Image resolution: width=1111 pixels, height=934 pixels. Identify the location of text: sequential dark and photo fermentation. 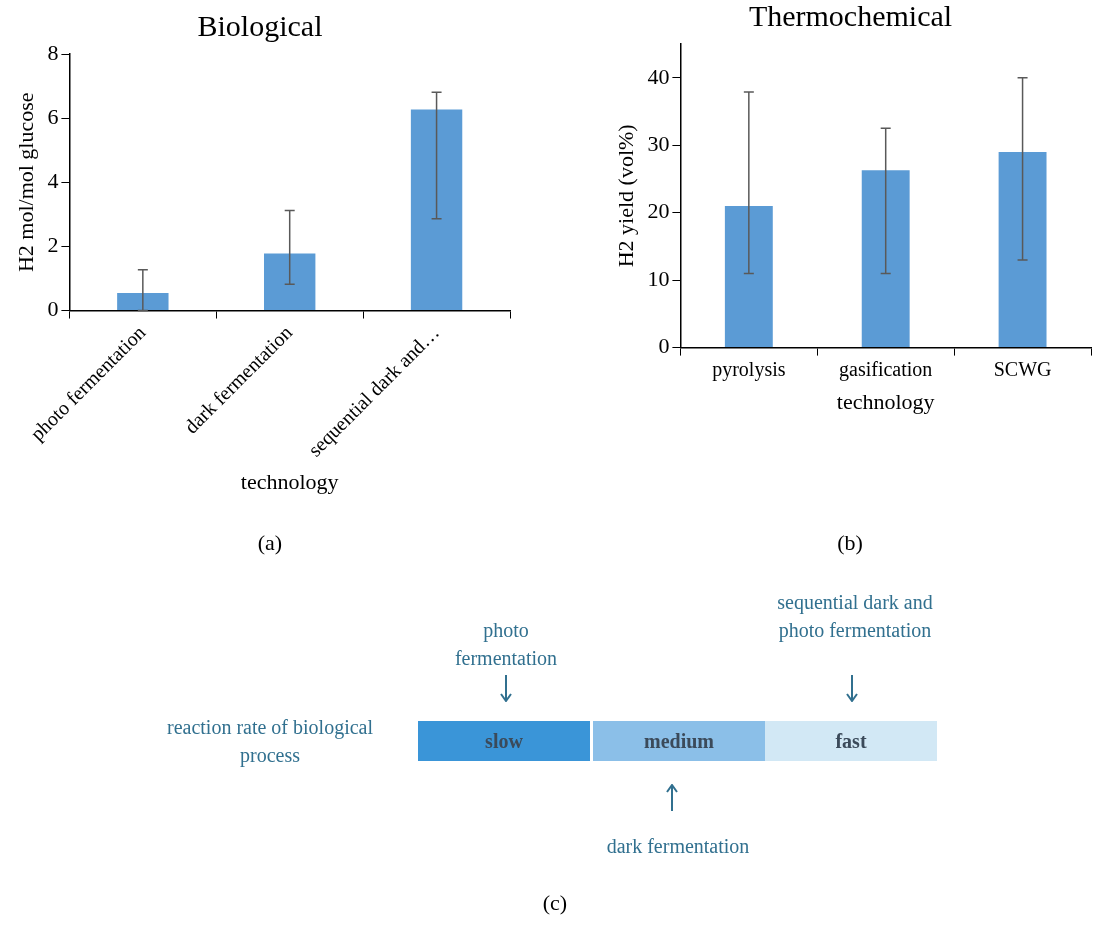
(855, 617).